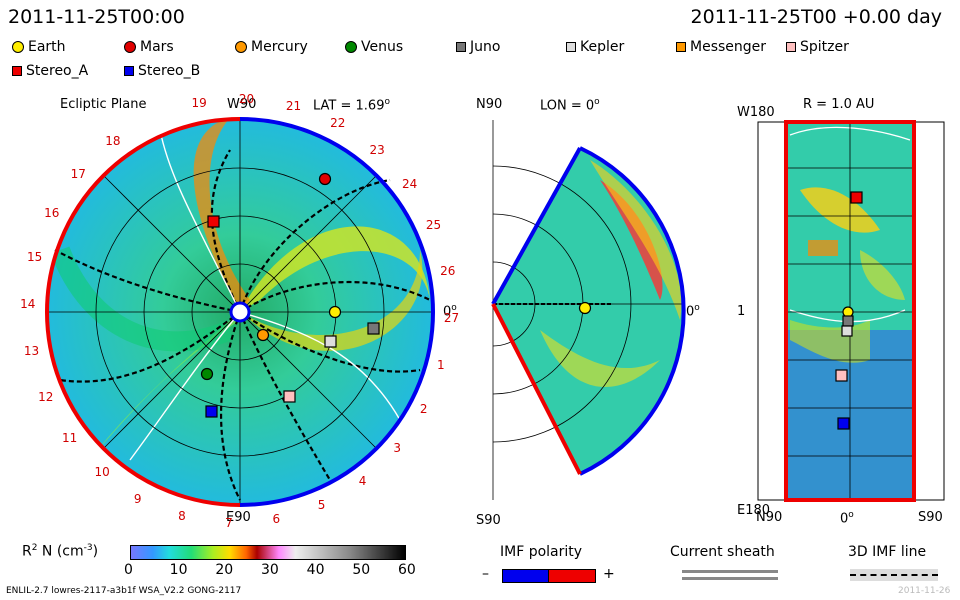 This screenshot has width=960, height=600. What do you see at coordinates (169, 71) in the screenshot?
I see `legend-label: Stereo_B` at bounding box center [169, 71].